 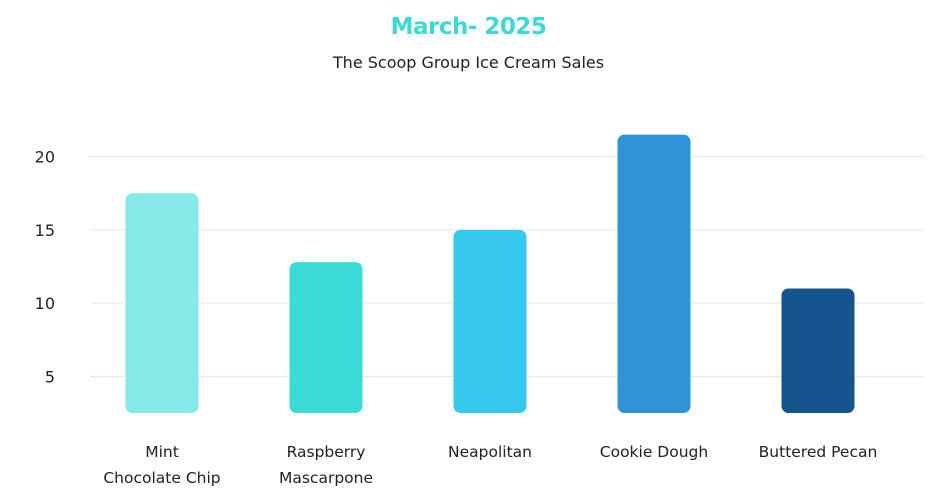 What do you see at coordinates (45, 230) in the screenshot?
I see `y-tick-label: 15` at bounding box center [45, 230].